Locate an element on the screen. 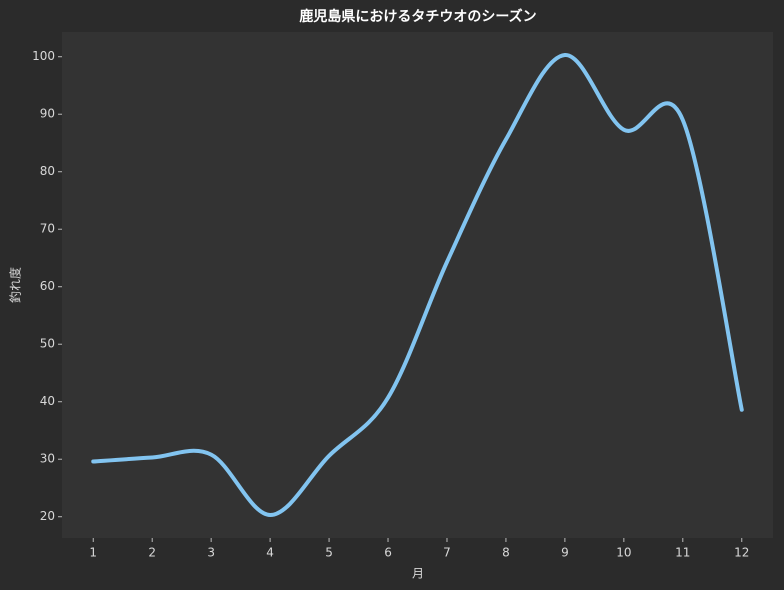 Image resolution: width=784 pixels, height=590 pixels. y-tick-label: 100 is located at coordinates (43, 56).